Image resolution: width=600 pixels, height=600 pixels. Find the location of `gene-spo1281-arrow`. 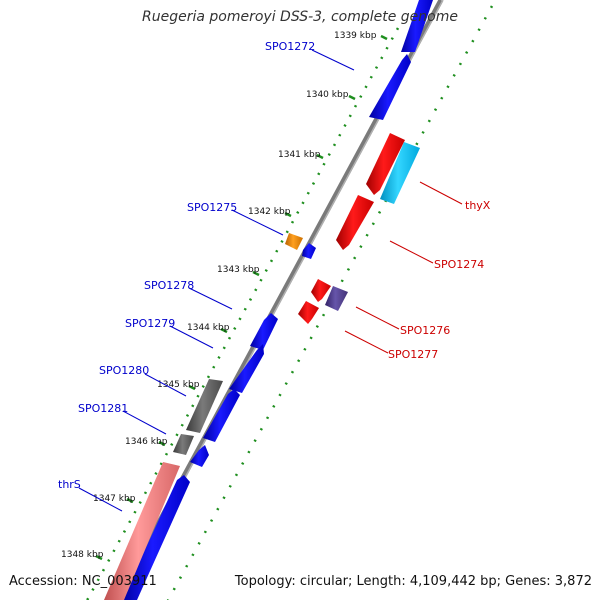

gene-spo1281-arrow is located at coordinates (221, 415).